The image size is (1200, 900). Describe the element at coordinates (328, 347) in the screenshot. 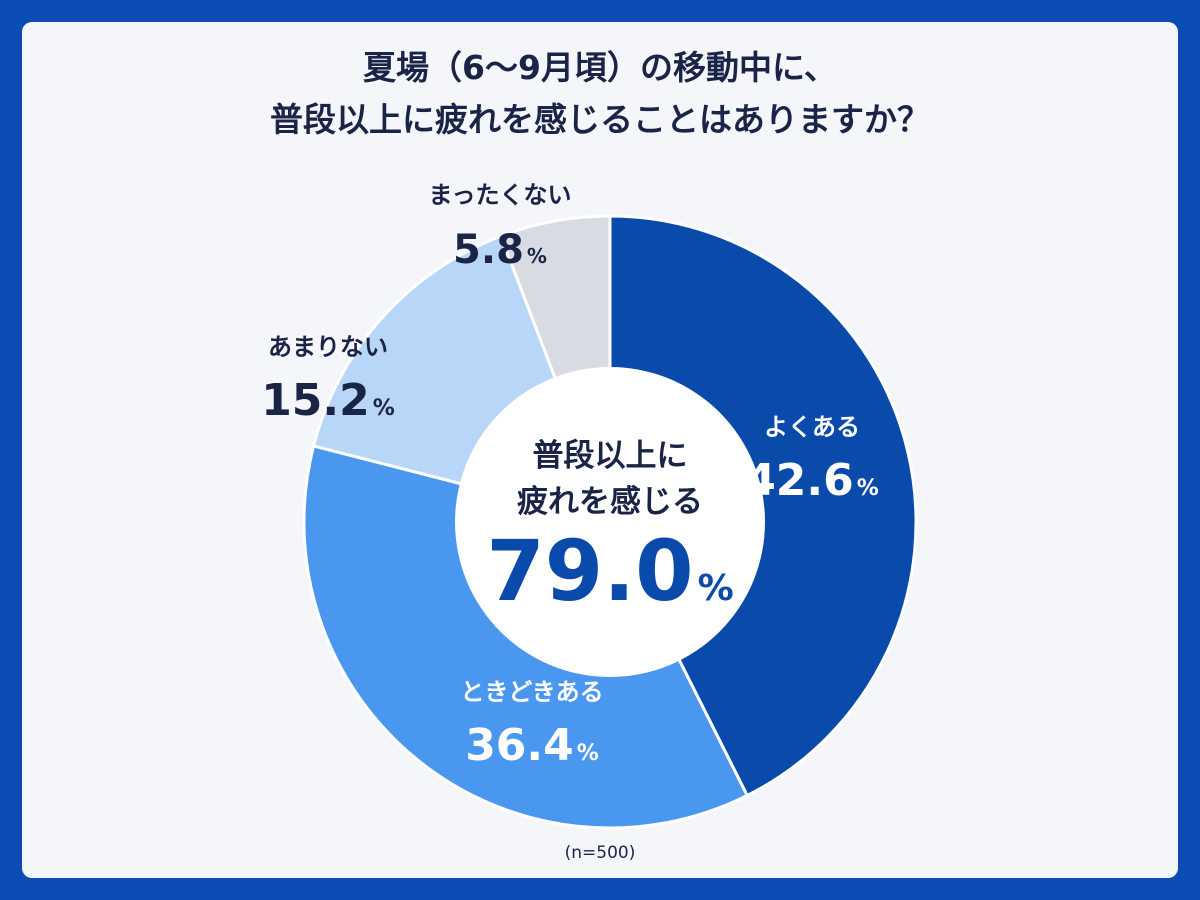

I see `category-label-rarely: あまりない` at that location.